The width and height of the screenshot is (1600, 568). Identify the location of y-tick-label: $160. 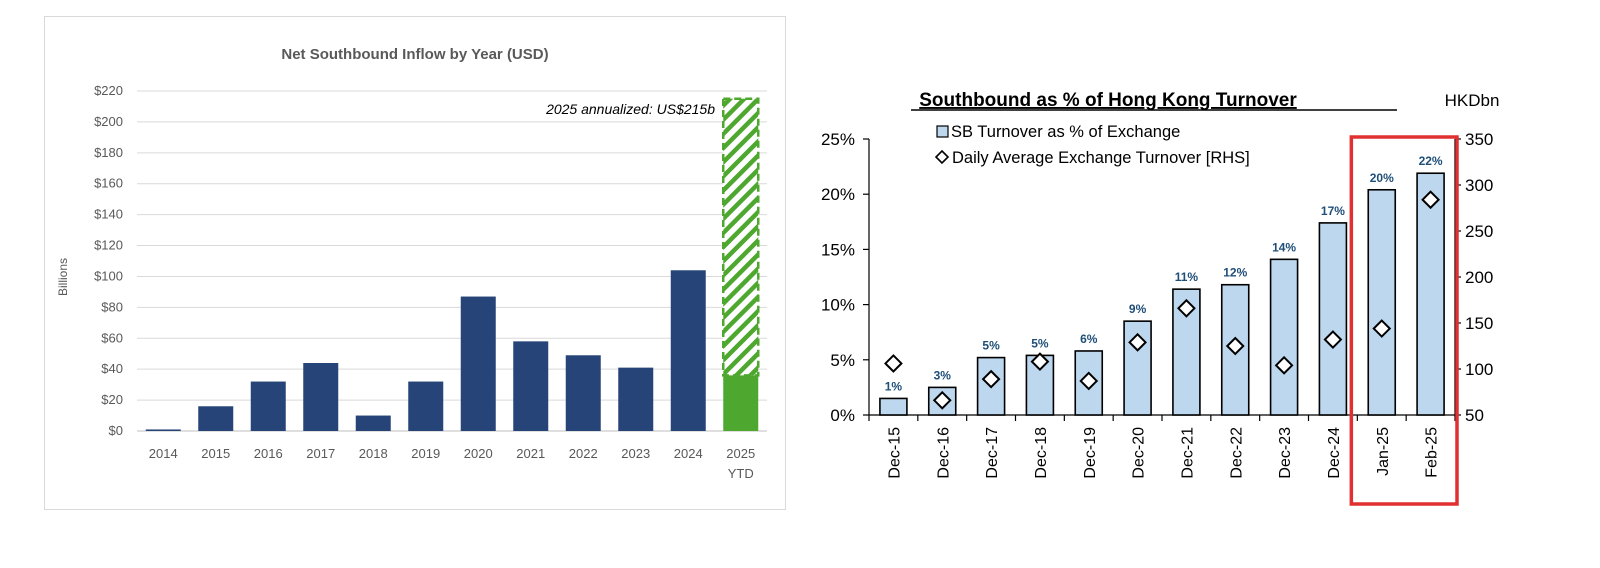
(108, 183).